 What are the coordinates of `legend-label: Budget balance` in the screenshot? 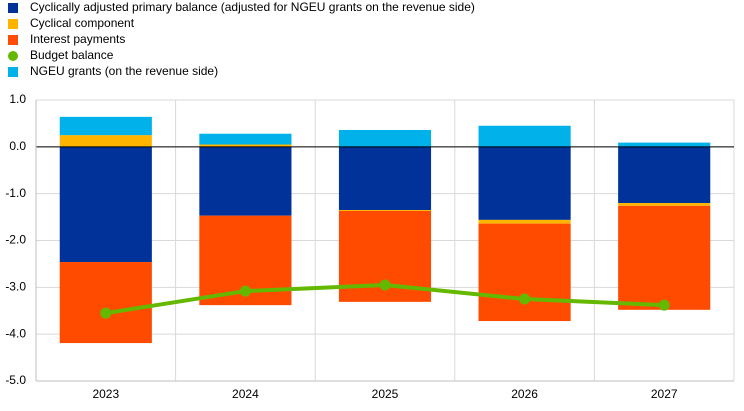 It's located at (72, 55).